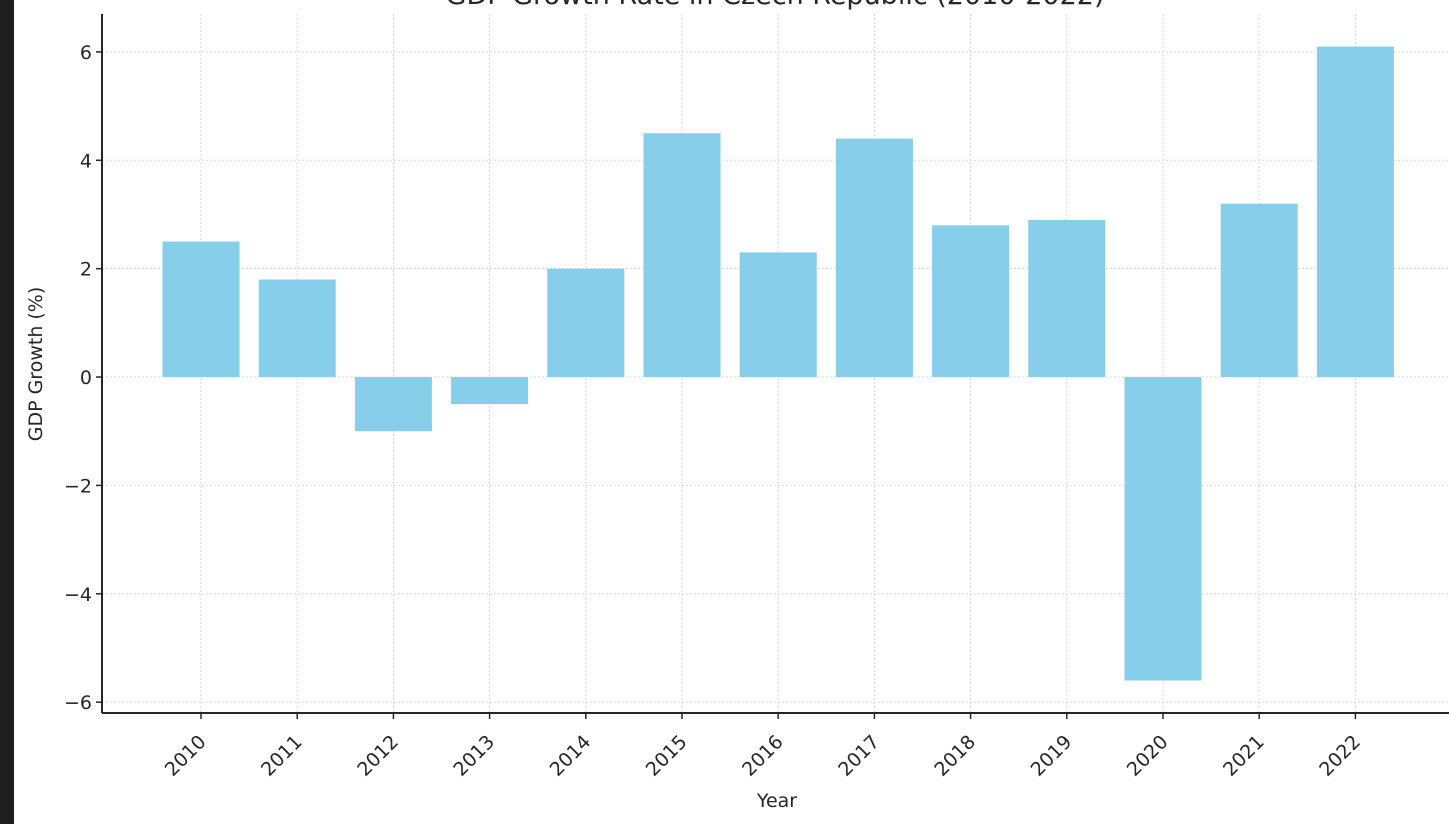  I want to click on y-tick-label: −2, so click(78, 486).